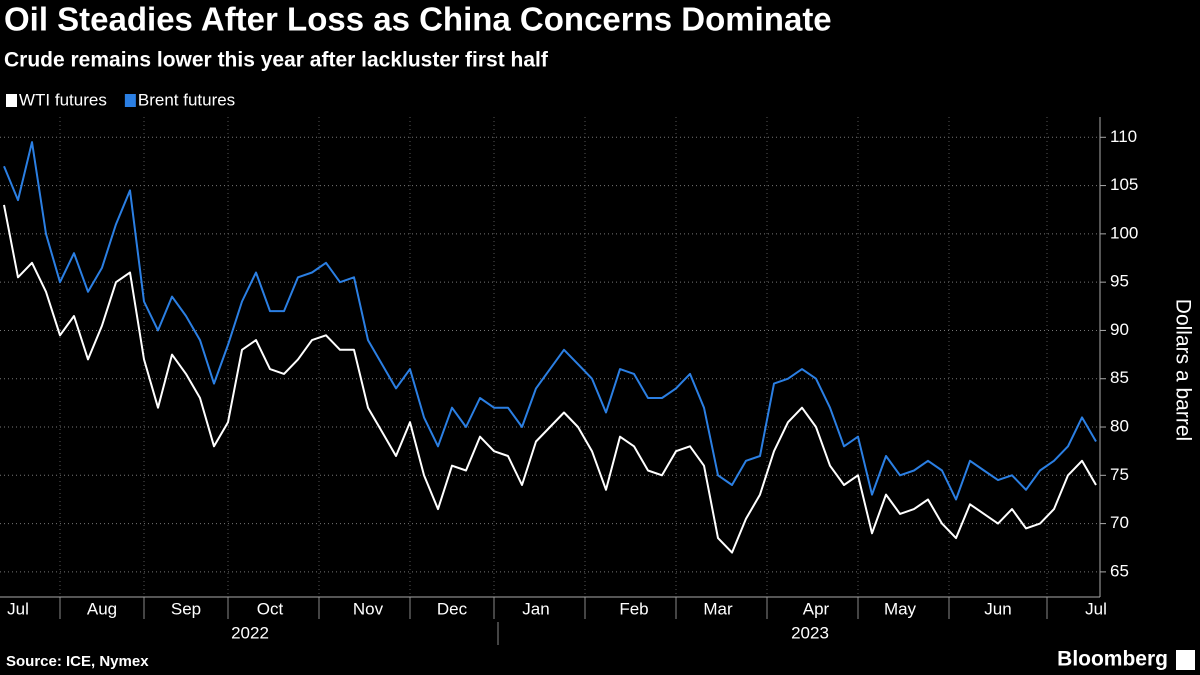 This screenshot has height=675, width=1200. I want to click on legend-label: Brent futures, so click(186, 99).